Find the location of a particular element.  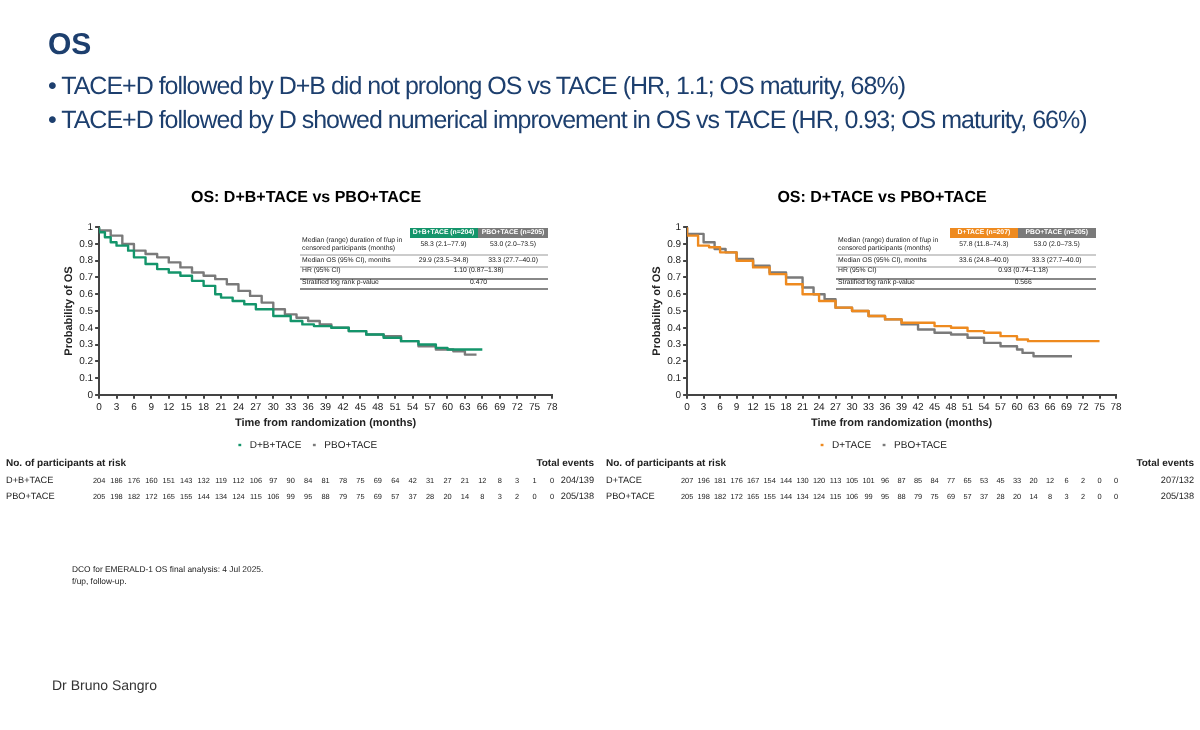

text: OS is located at coordinates (70, 45).